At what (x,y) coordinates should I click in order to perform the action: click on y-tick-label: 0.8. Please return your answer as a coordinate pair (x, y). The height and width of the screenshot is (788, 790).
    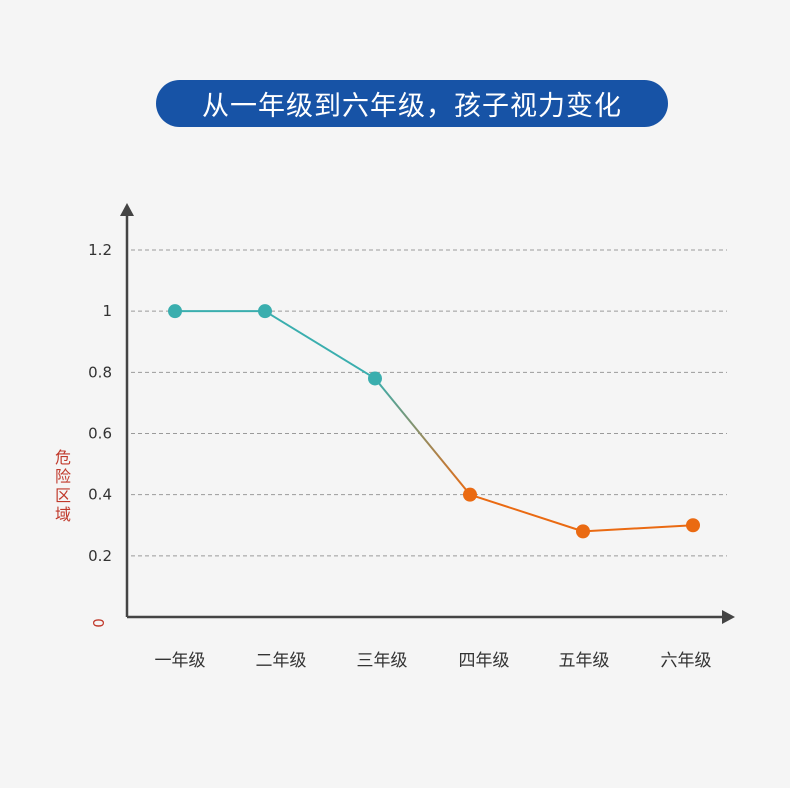
    Looking at the image, I should click on (100, 372).